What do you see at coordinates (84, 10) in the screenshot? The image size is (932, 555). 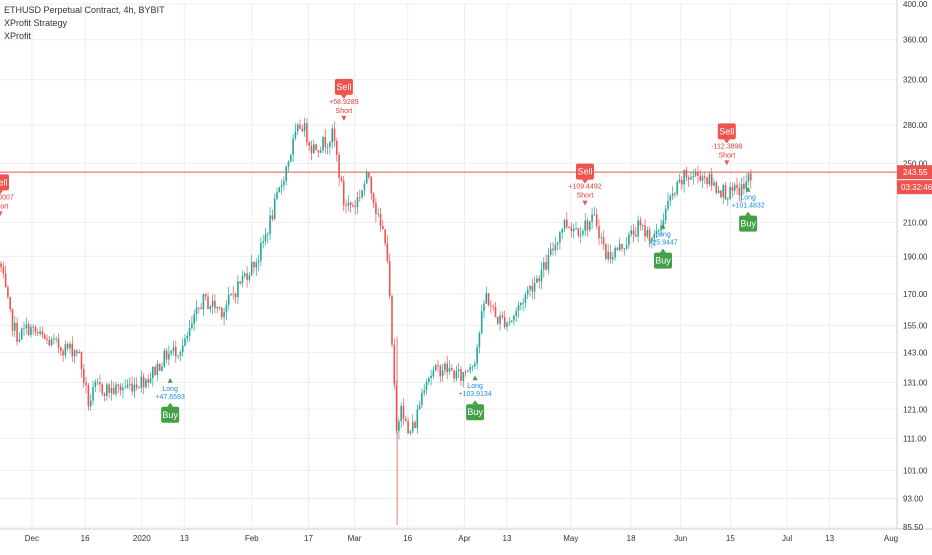 I see `legend-symbol: ETHUSD Perpetual Contract, 4h, BYBIT` at bounding box center [84, 10].